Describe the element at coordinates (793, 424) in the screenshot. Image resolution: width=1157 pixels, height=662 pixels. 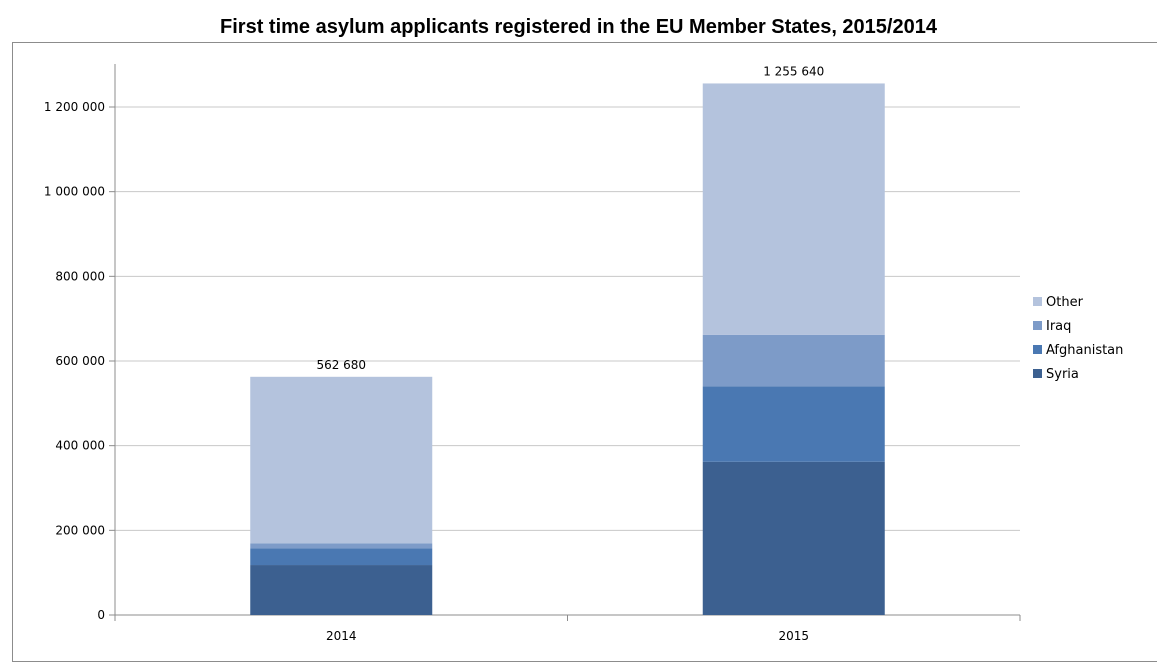
I see `bar-afghanistan-2015` at that location.